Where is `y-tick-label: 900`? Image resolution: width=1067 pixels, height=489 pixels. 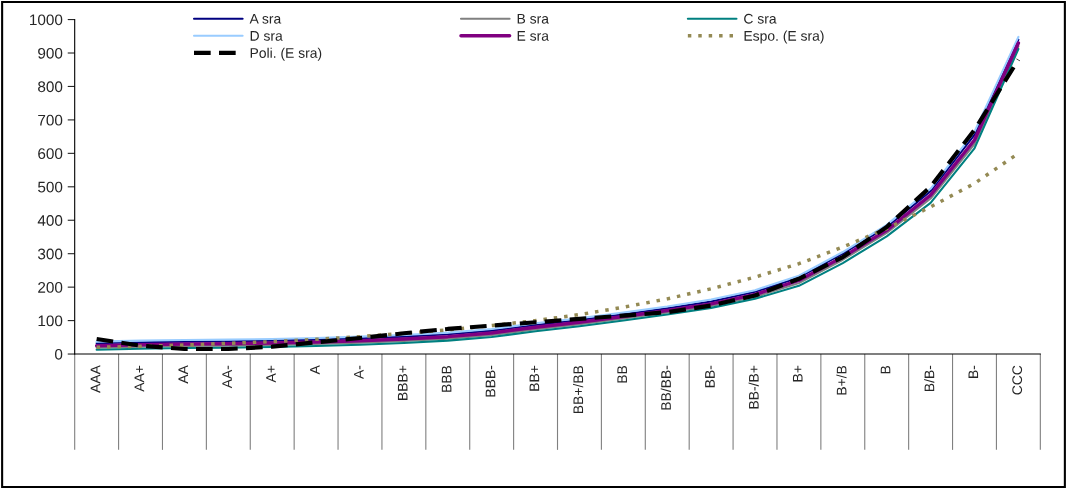
y-tick-label: 900 is located at coordinates (50, 53).